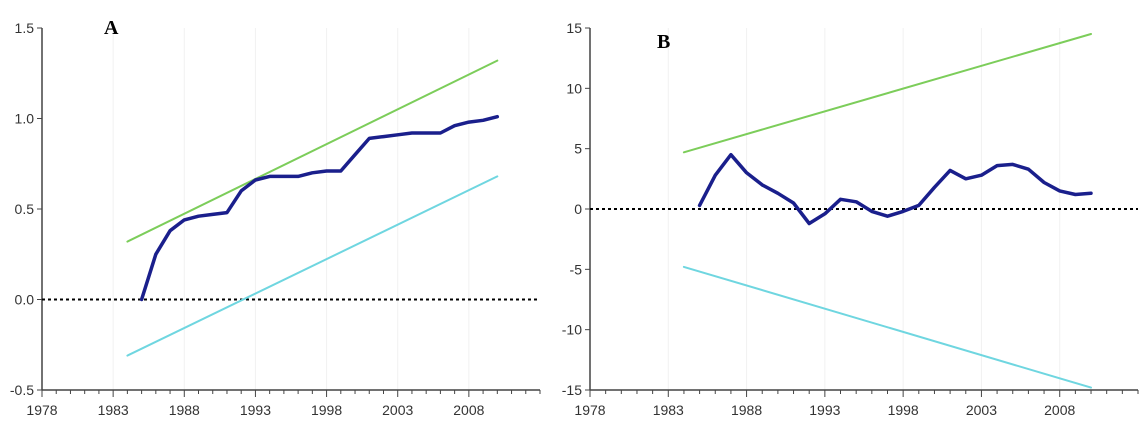 This screenshot has width=1141, height=426. What do you see at coordinates (981, 410) in the screenshot?
I see `panel-b-x-tick-label: 2003` at bounding box center [981, 410].